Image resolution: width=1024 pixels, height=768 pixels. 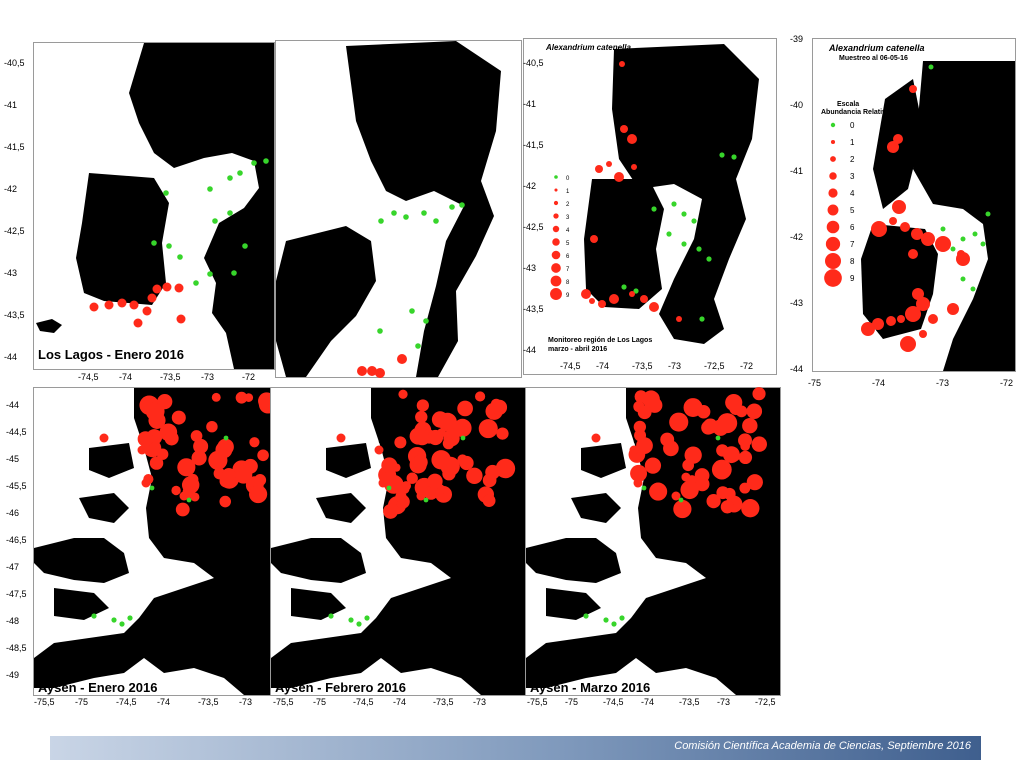 What do you see at coordinates (208, 702) in the screenshot?
I see `x-axis-tick-label: -73,5` at bounding box center [208, 702].